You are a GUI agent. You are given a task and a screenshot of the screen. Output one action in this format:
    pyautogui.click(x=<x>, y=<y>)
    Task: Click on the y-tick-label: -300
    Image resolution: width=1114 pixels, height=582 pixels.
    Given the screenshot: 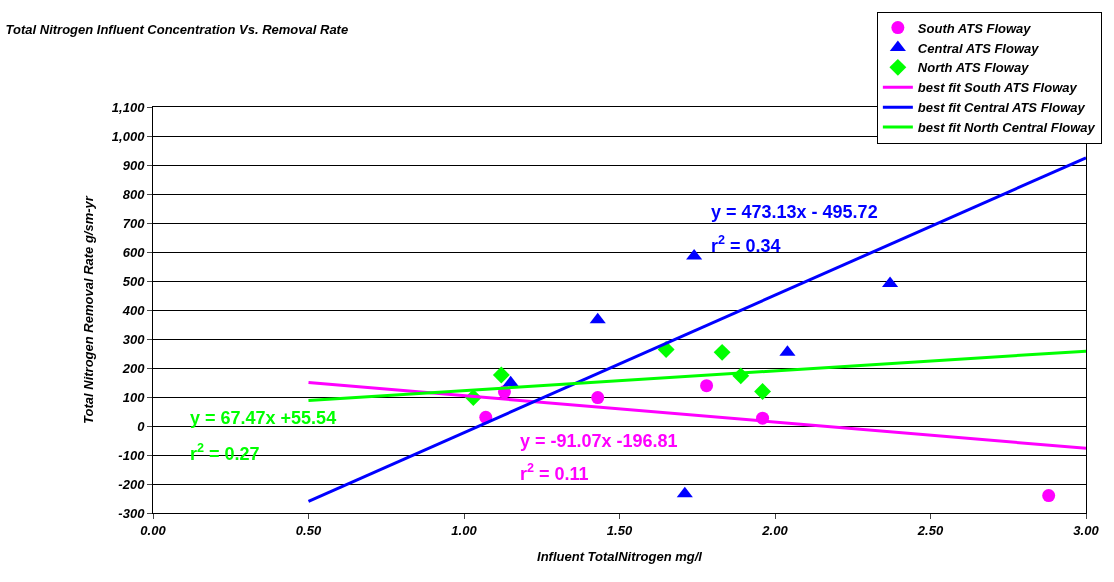 What is the action you would take?
    pyautogui.click(x=132, y=513)
    